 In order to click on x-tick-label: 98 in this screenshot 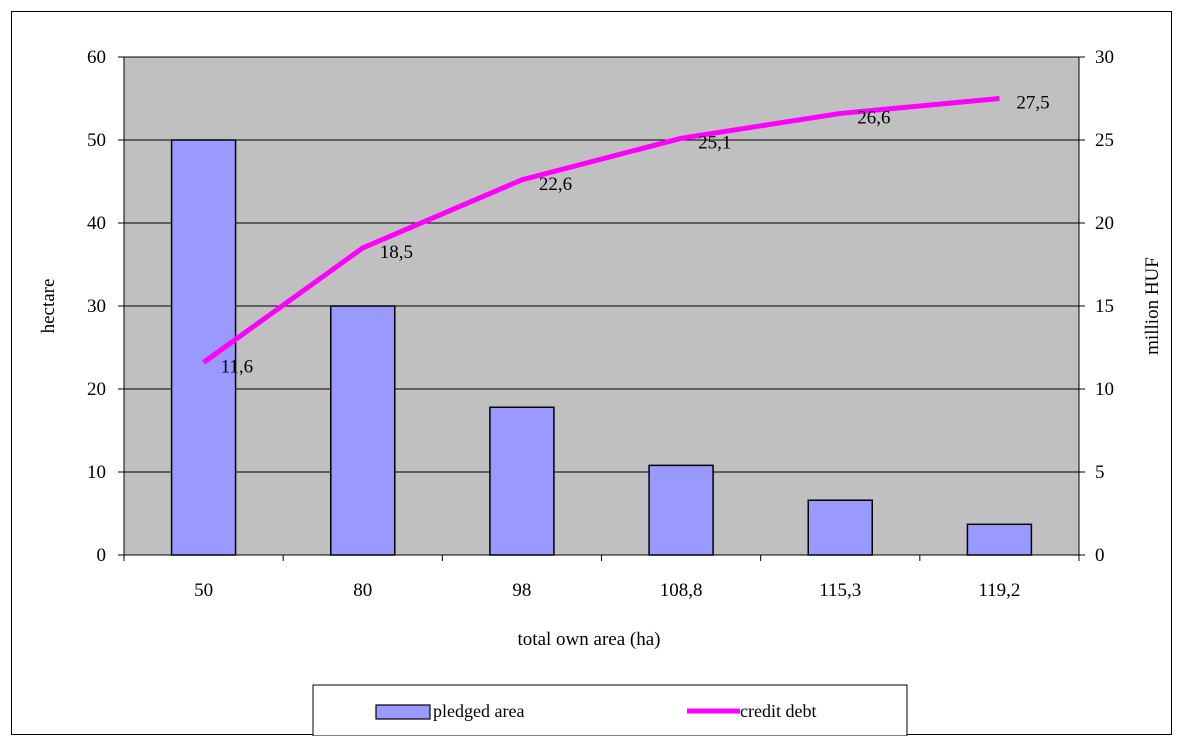, I will do `click(521, 590)`.